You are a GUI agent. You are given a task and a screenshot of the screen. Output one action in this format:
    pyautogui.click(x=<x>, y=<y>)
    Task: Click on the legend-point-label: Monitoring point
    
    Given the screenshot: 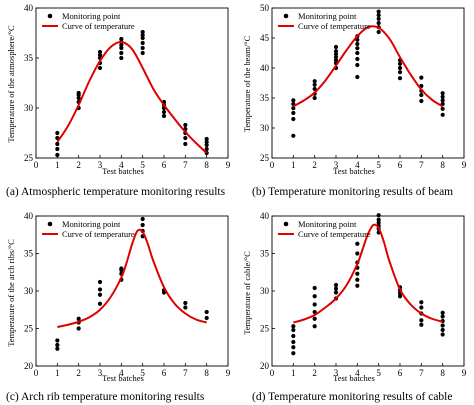 What is the action you would take?
    pyautogui.click(x=91, y=224)
    